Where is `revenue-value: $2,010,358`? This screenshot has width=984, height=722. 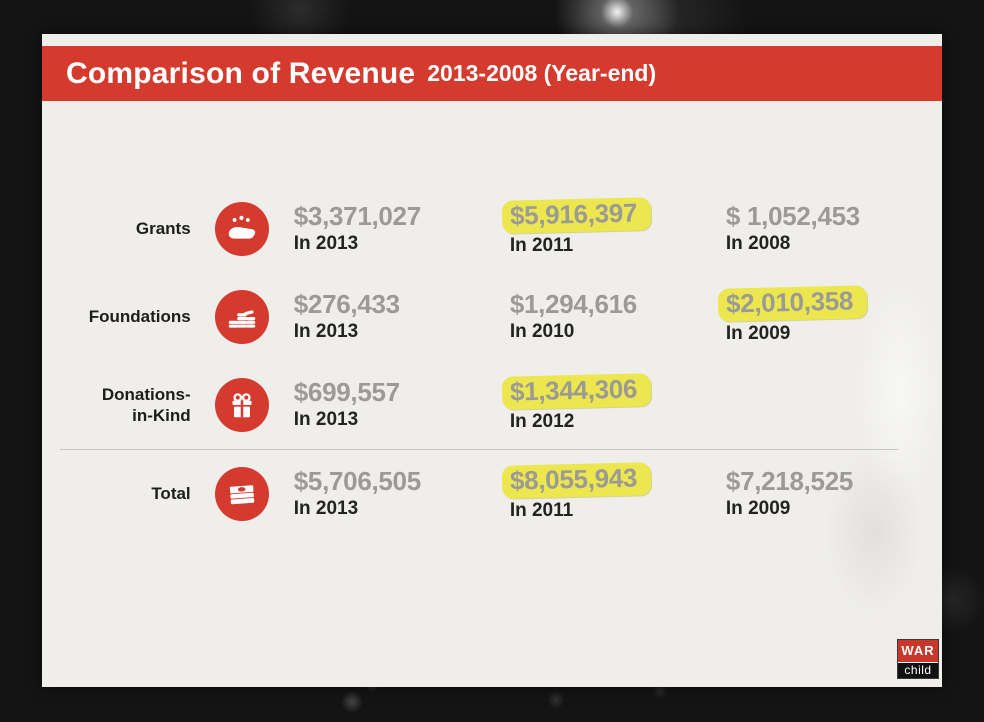
revenue-value: $2,010,358 is located at coordinates (792, 303).